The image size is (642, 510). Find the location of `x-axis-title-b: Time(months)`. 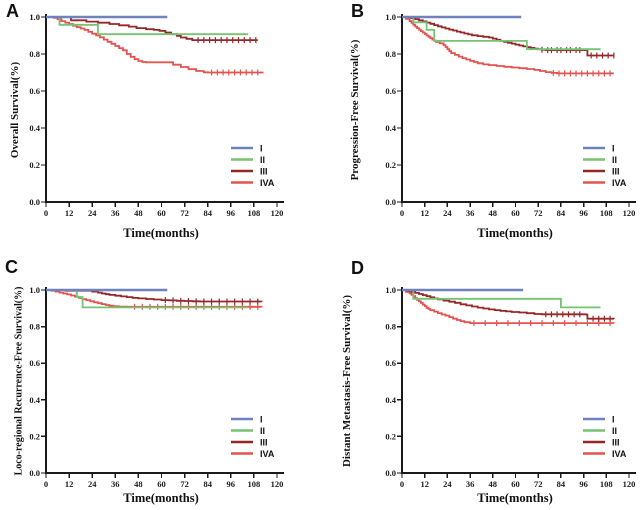

x-axis-title-b: Time(months) is located at coordinates (515, 233).